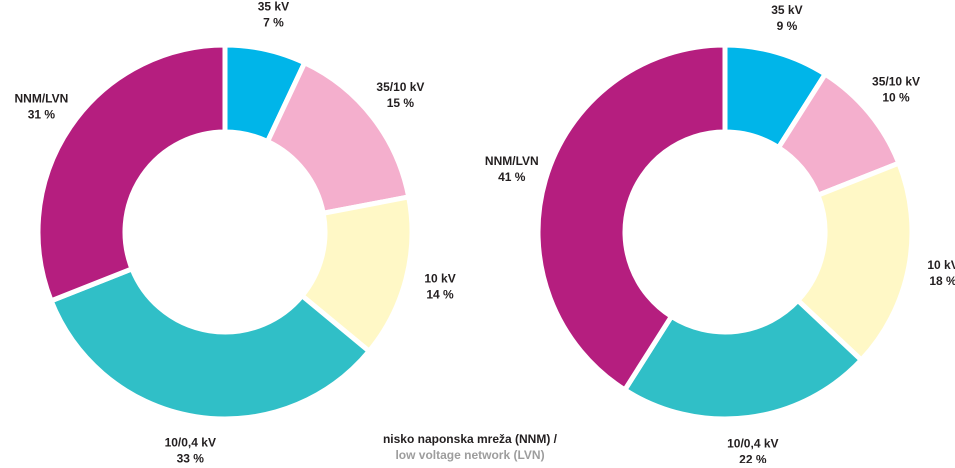 This screenshot has width=955, height=468. Describe the element at coordinates (896, 98) in the screenshot. I see `slice-value: 10 %` at that location.